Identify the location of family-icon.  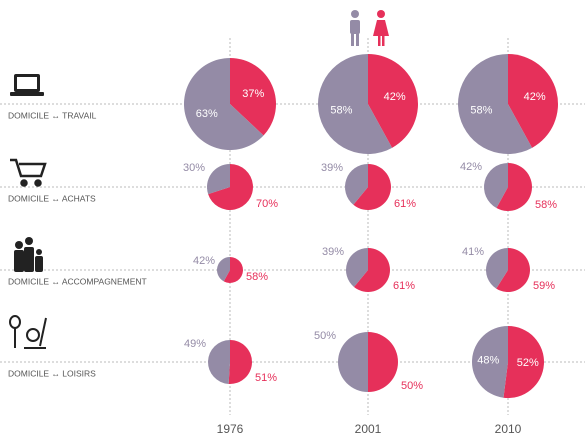
(28, 254).